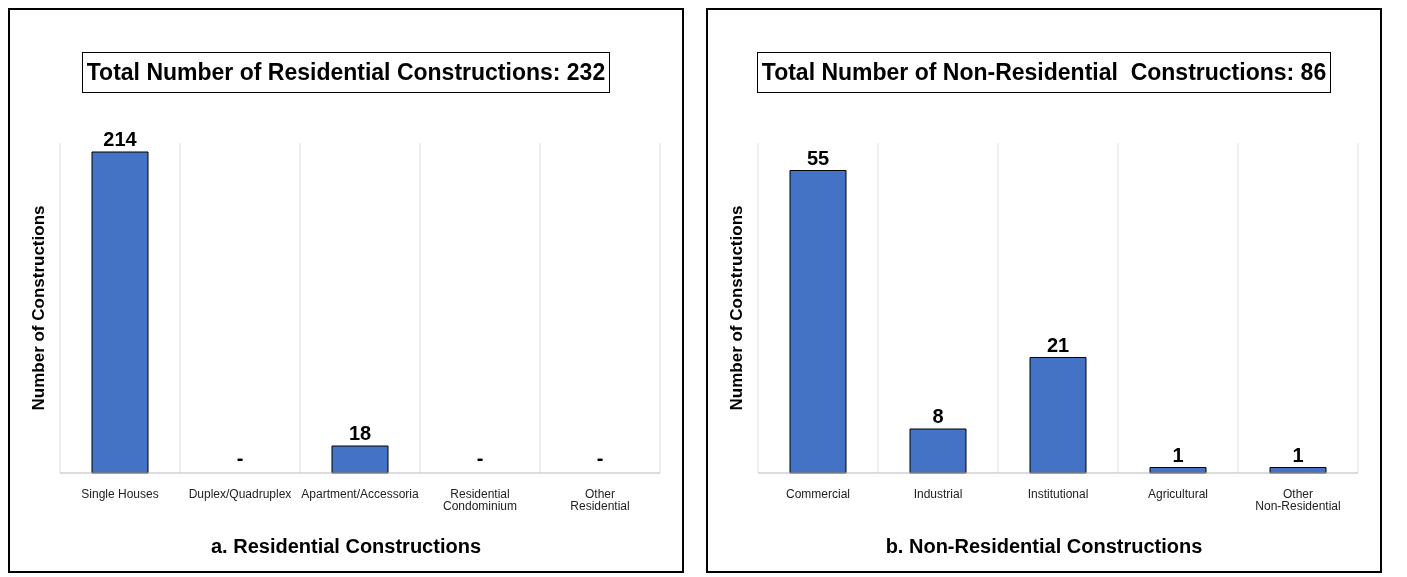 The image size is (1407, 577). Describe the element at coordinates (346, 72) in the screenshot. I see `chart-title: Total Number of Residential Constructions: 232` at that location.